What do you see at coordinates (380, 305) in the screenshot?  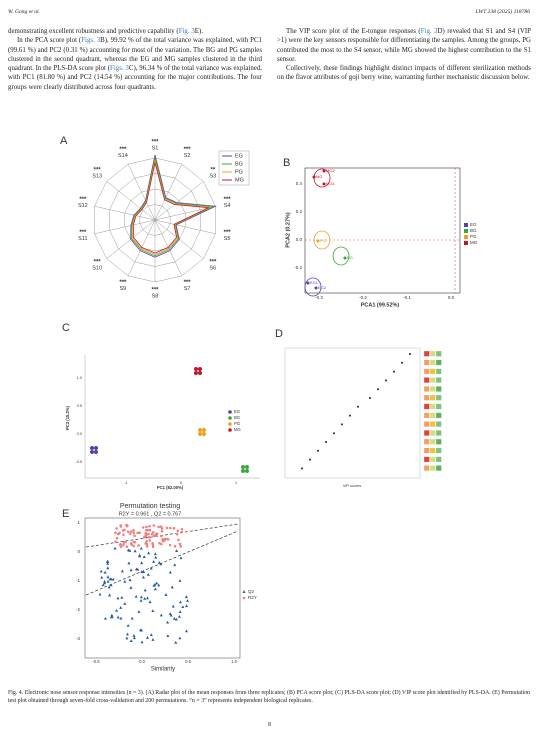 I see `label: PCA1 (99.52%)` at bounding box center [380, 305].